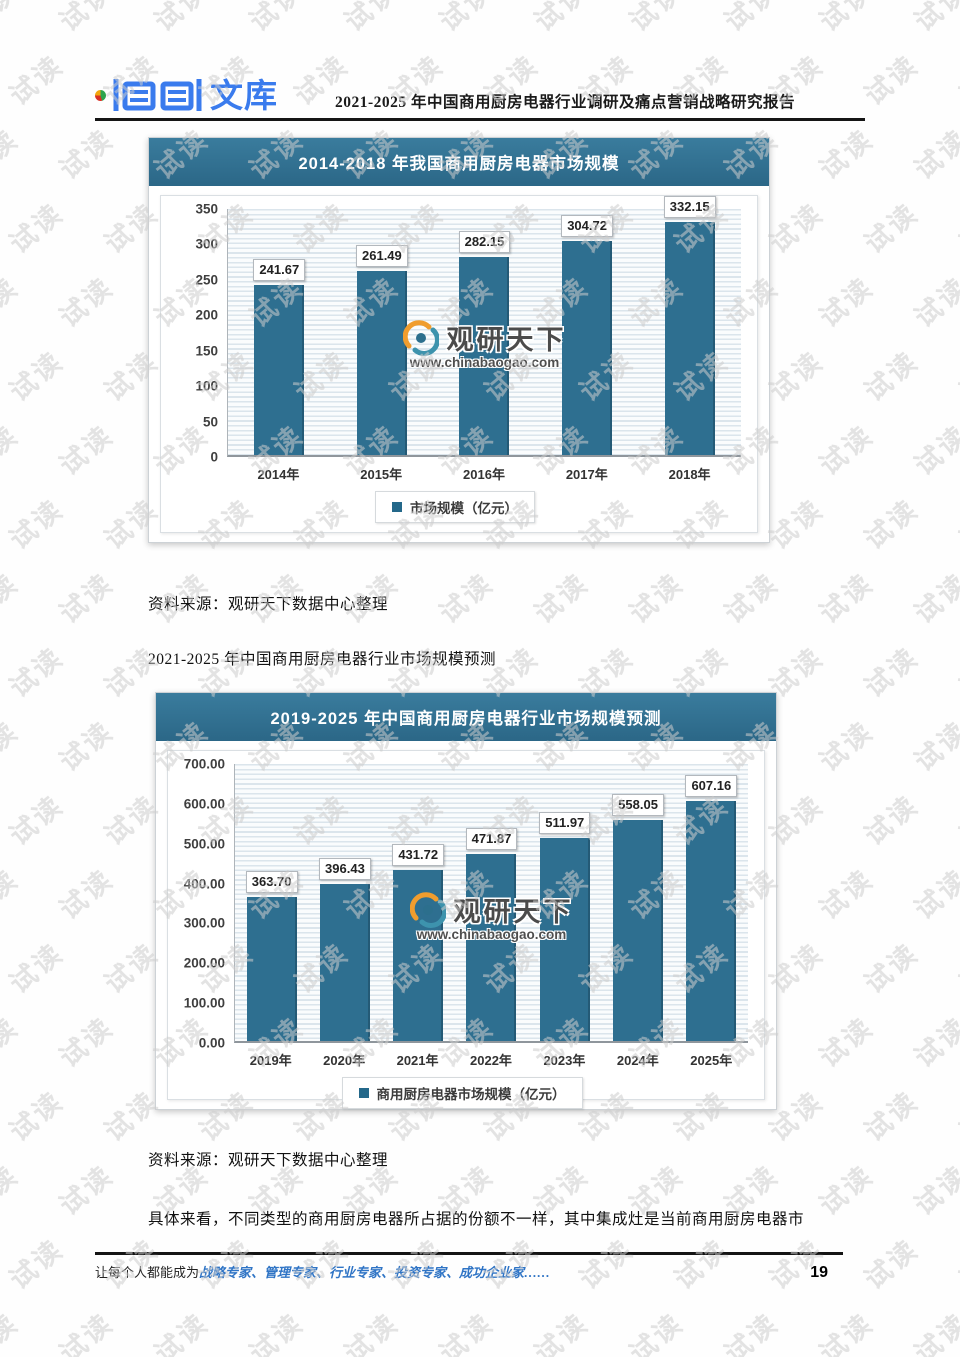  Describe the element at coordinates (471, 1094) in the screenshot. I see `legend-label: 商用厨房电器市场规模（亿元）` at that location.